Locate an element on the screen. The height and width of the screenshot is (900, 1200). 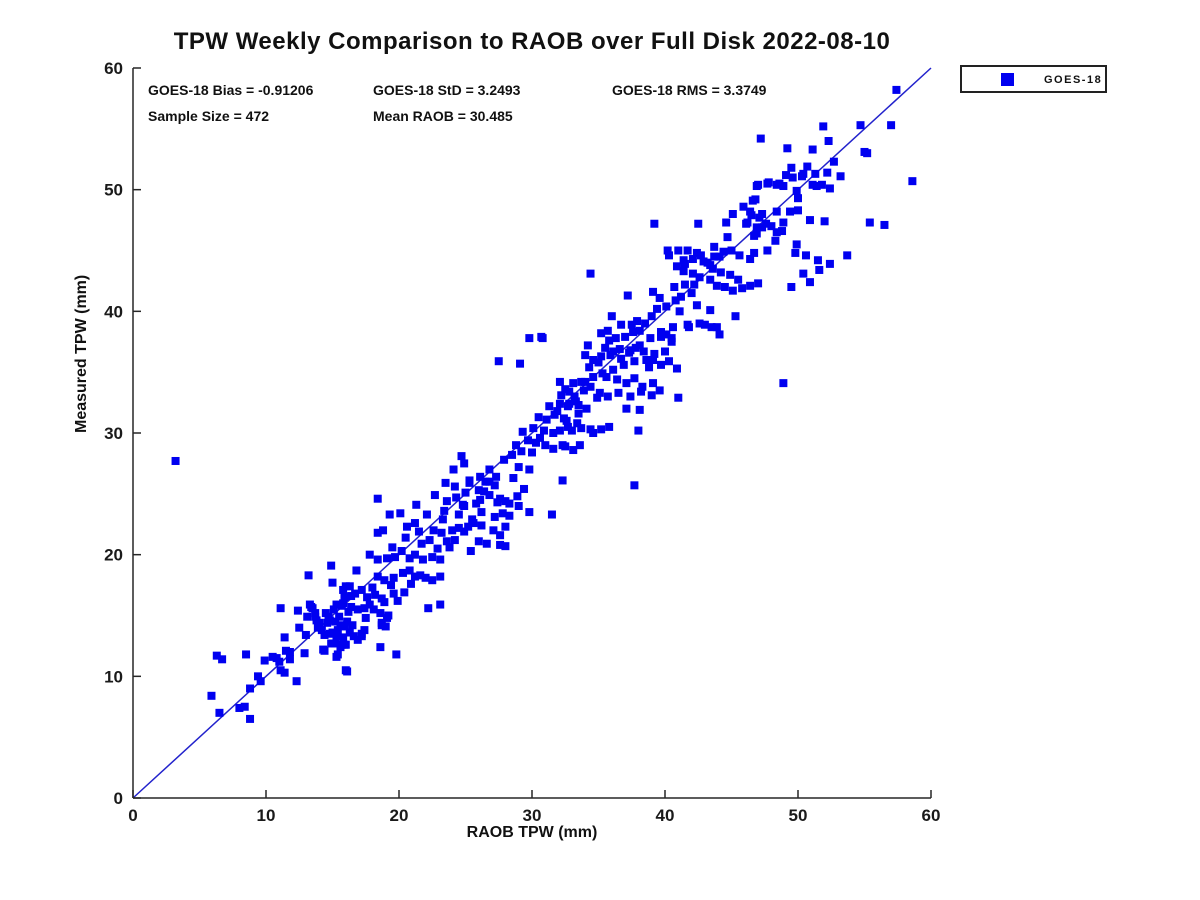
legend-marker-square-icon is located at coordinates (1007, 79).